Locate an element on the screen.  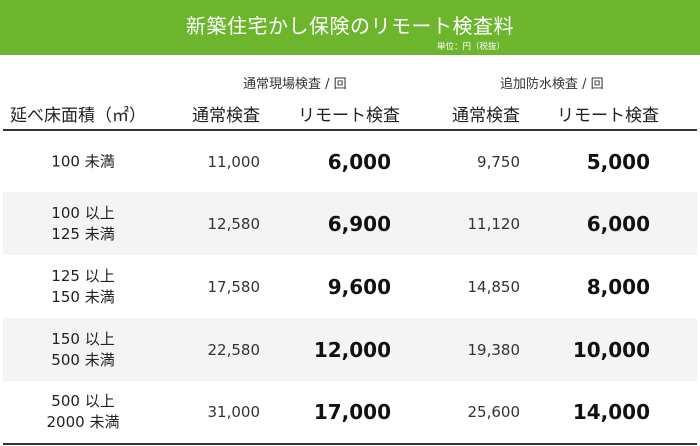
floor-area-cell: 150 以上 500 未満 is located at coordinates (83, 350).